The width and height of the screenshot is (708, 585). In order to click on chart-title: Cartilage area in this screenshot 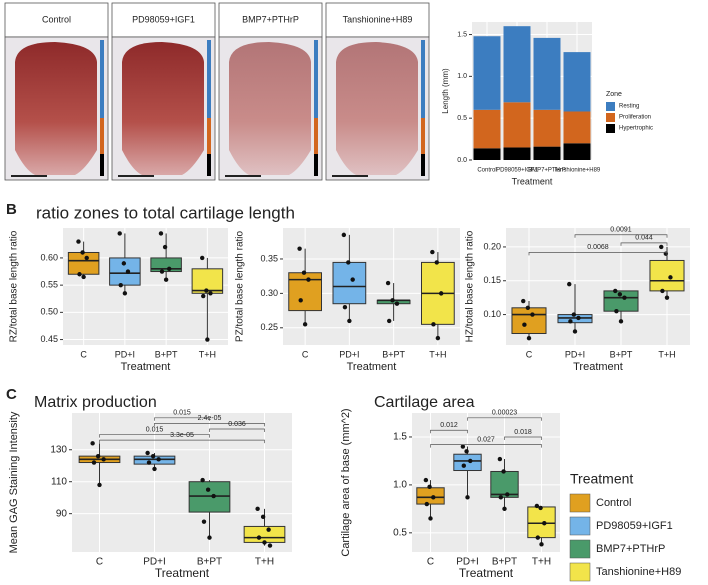, I will do `click(424, 402)`.